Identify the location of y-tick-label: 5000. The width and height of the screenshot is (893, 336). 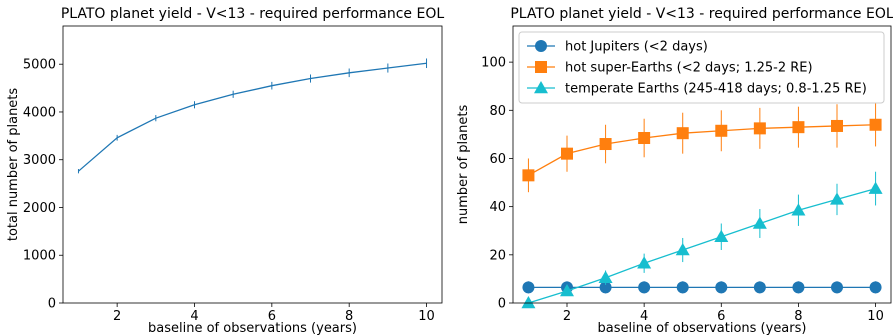
(39, 65).